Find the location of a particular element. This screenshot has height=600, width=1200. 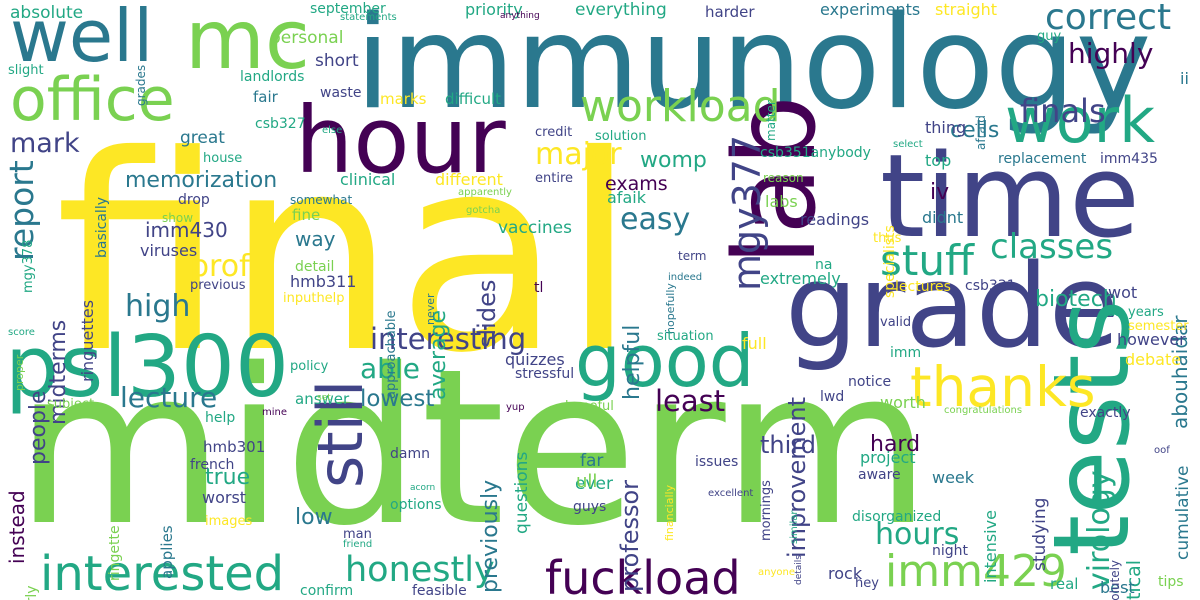

word-great: great is located at coordinates (202, 138).